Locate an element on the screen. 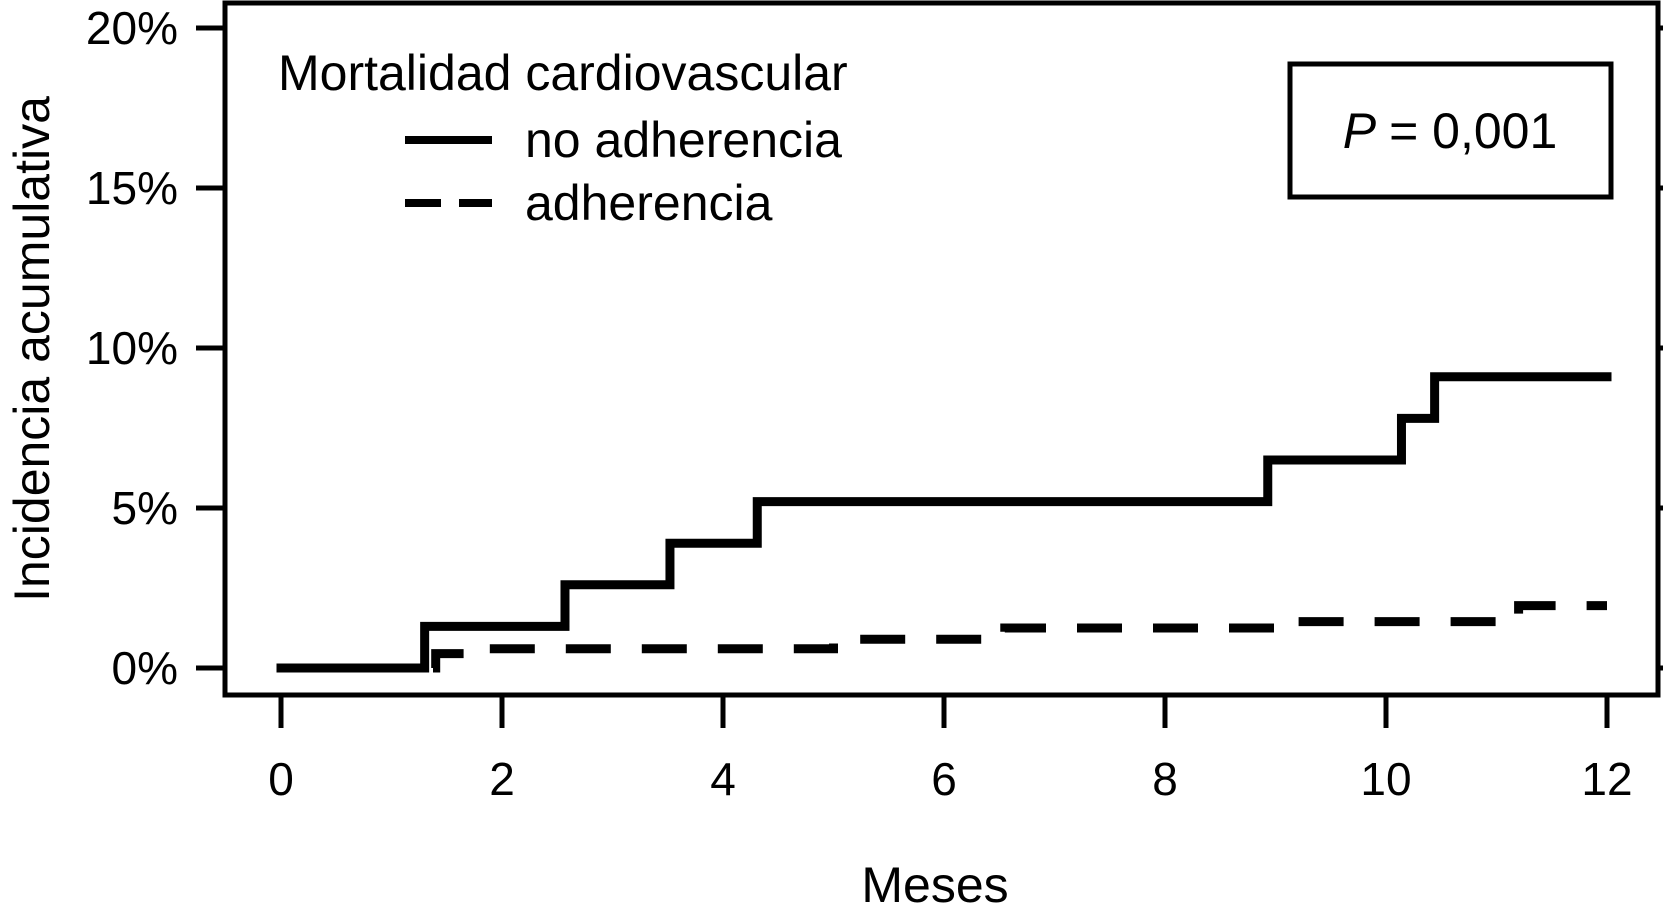 The height and width of the screenshot is (920, 1663). legend-label-no-adherencia: no adherencia is located at coordinates (683, 140).